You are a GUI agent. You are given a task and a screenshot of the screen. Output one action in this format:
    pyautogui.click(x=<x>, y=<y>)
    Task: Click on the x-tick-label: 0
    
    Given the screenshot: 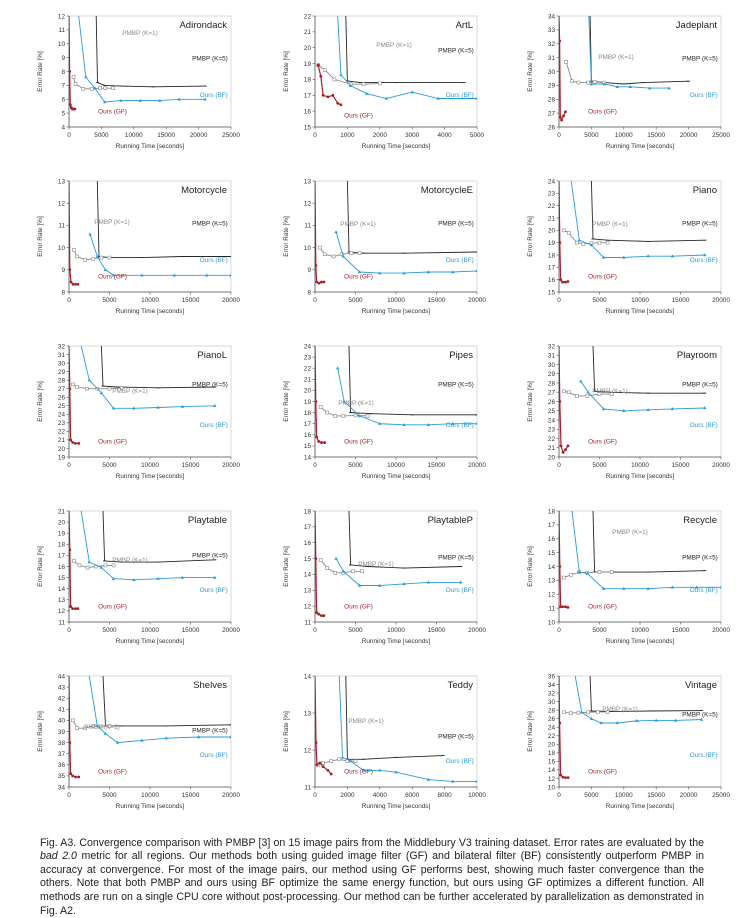 What is the action you would take?
    pyautogui.click(x=559, y=465)
    